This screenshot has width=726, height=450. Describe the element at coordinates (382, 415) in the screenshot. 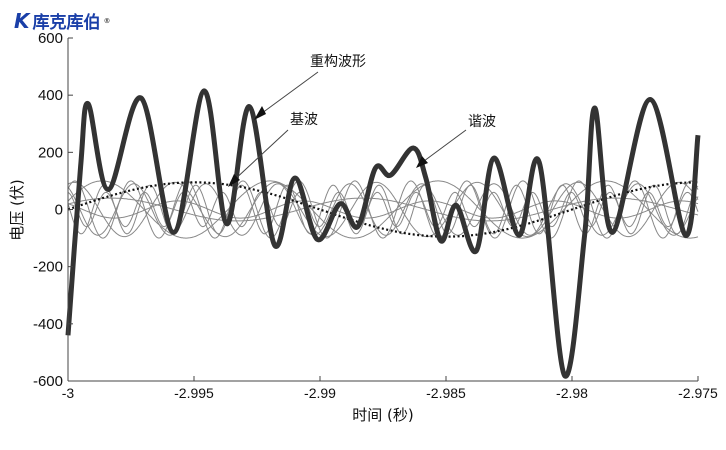

I see `x-axis-label: 时间 (秒)` at that location.